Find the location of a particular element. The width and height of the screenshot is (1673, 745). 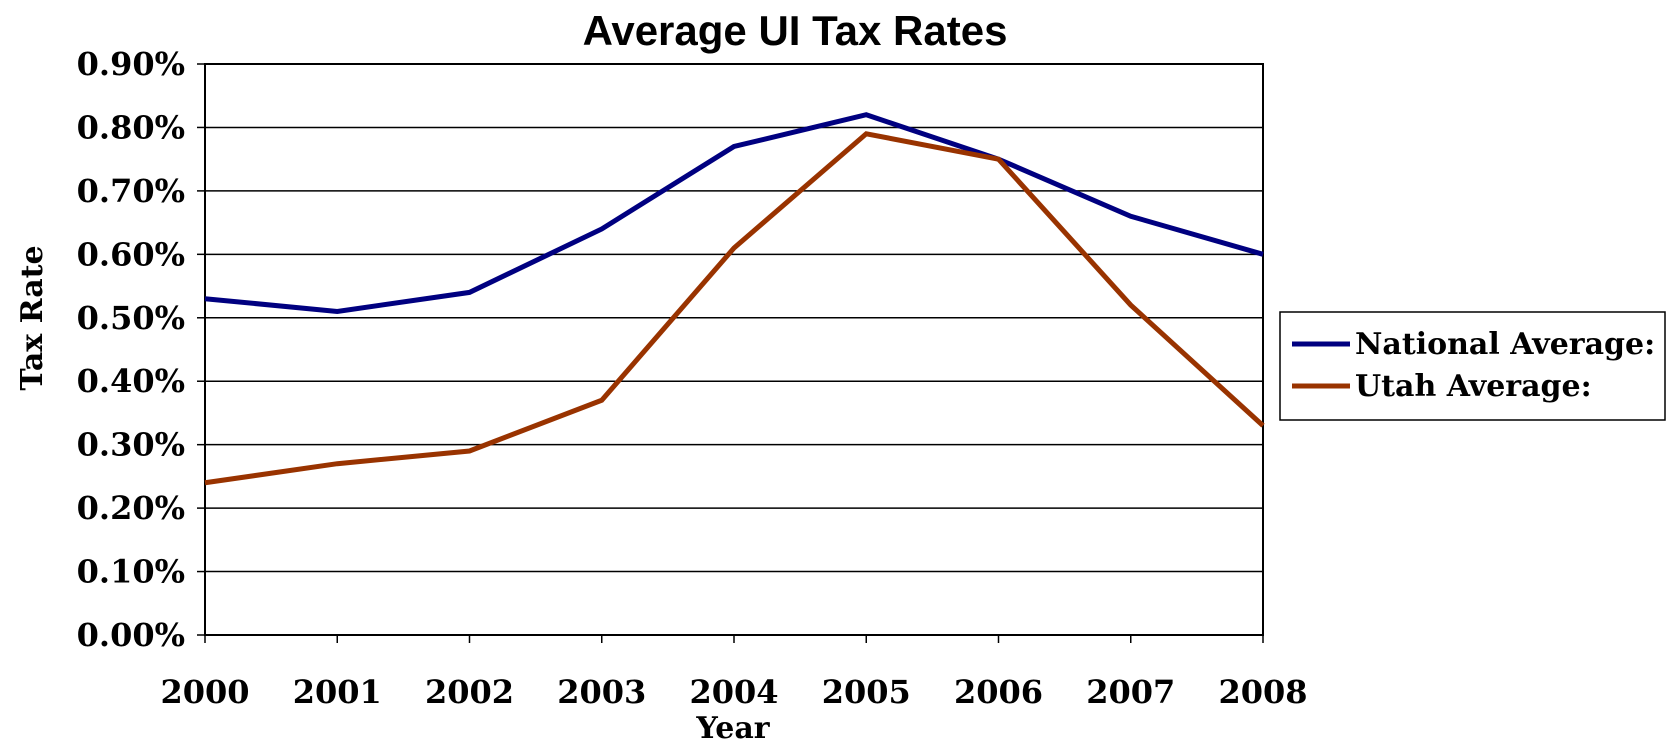

x-tick-label: 2000 is located at coordinates (204, 692).